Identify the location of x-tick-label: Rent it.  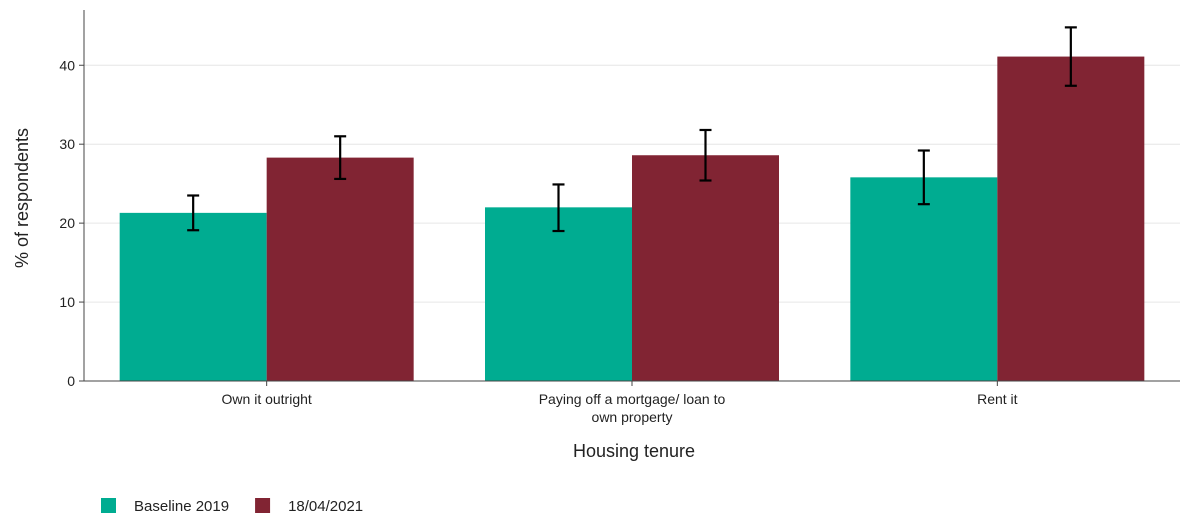
(997, 399).